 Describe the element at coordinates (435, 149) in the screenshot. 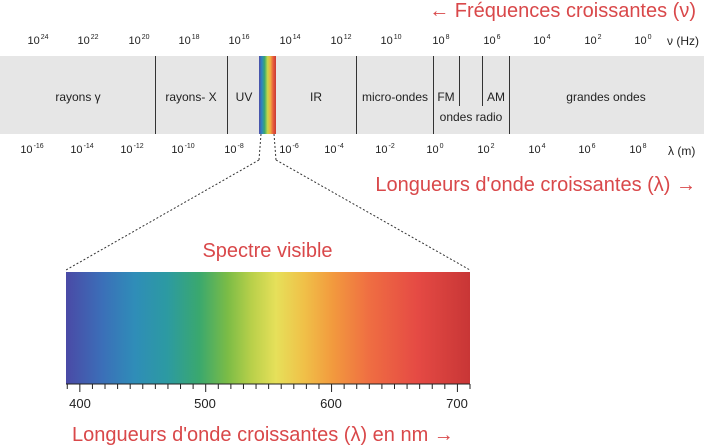

I see `wavelength-tick: 100` at that location.